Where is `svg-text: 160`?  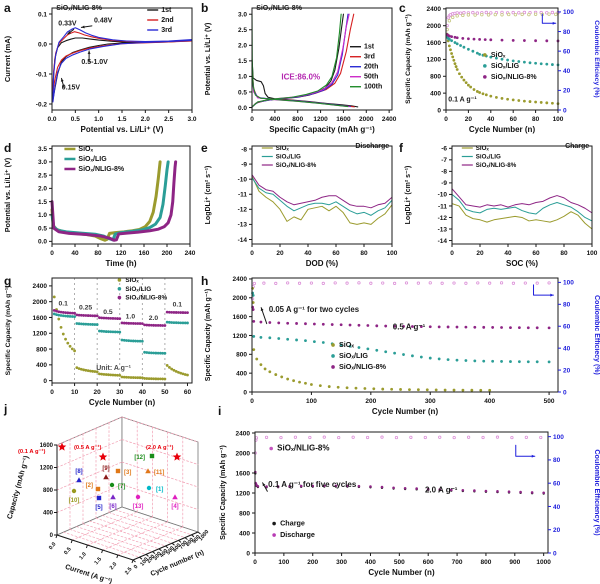 svg-text: 160 is located at coordinates (144, 253).